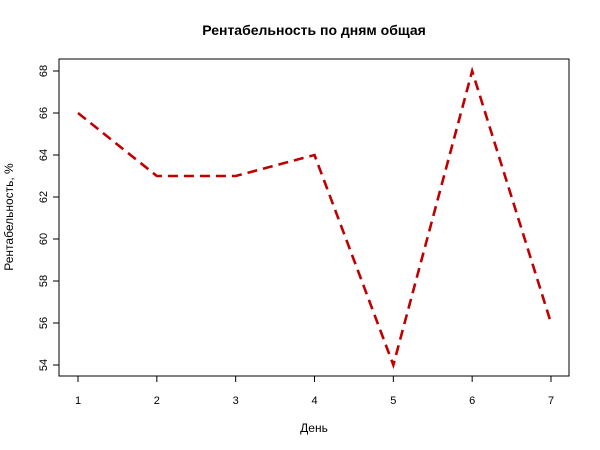 Image resolution: width=600 pixels, height=450 pixels. Describe the element at coordinates (44, 281) in the screenshot. I see `y-tick-label: 58` at that location.